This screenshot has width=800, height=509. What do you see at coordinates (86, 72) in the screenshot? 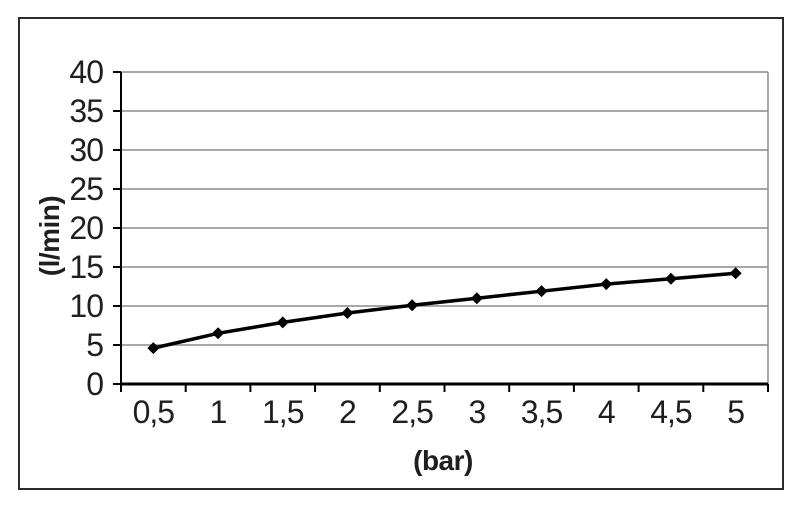
I see `y-tick-label: 40` at bounding box center [86, 72].